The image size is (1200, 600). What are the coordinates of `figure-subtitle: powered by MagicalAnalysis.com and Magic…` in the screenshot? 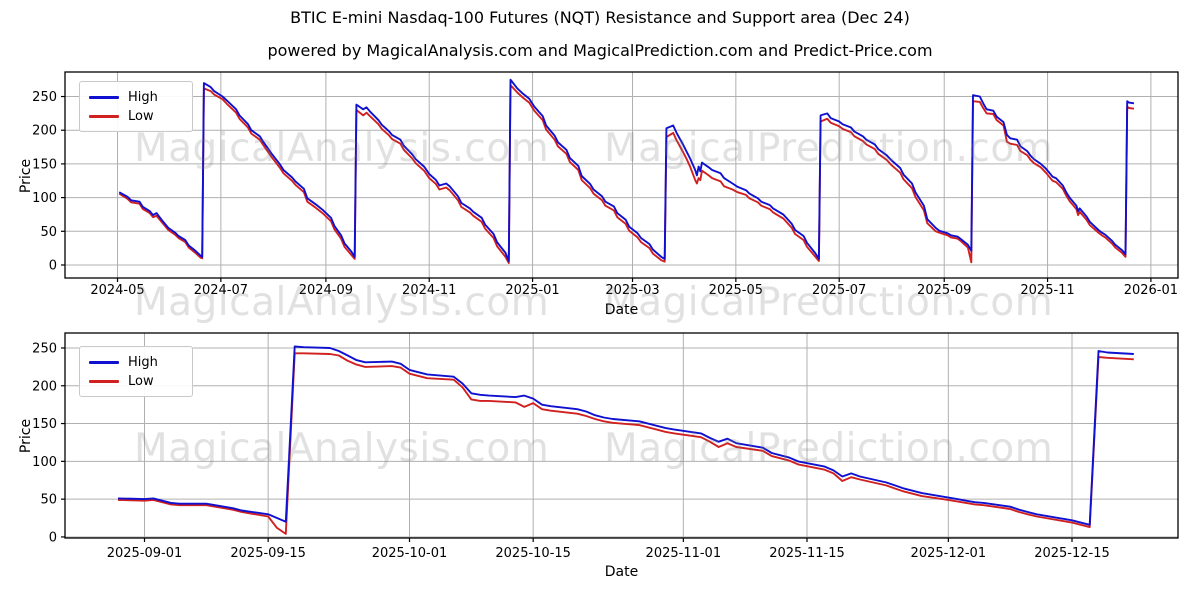 It's located at (600, 50).